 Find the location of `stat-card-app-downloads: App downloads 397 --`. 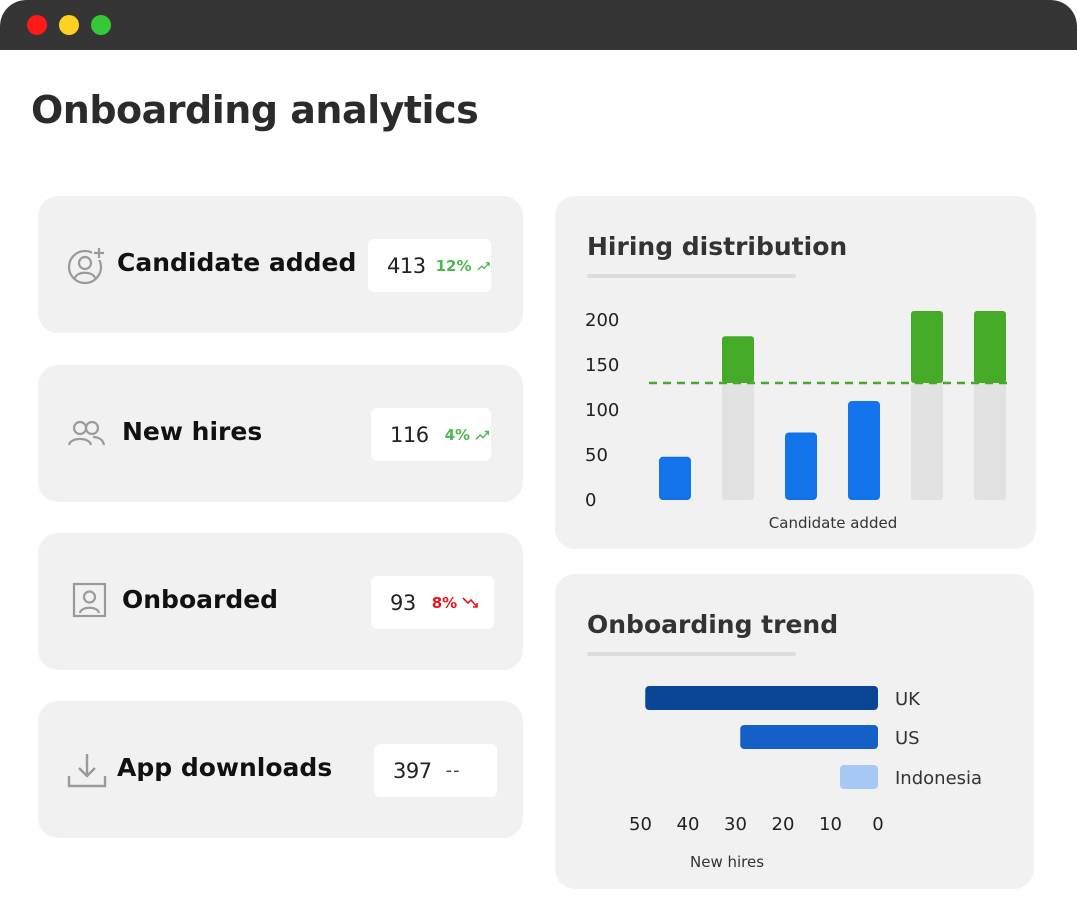

stat-card-app-downloads: App downloads 397 -- is located at coordinates (280, 769).